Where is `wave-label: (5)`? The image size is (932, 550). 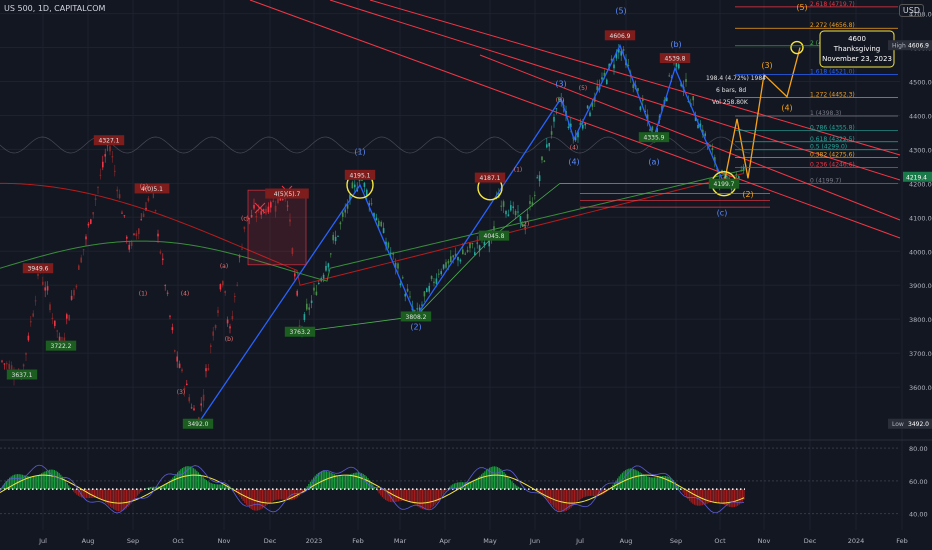
wave-label: (5) is located at coordinates (583, 88).